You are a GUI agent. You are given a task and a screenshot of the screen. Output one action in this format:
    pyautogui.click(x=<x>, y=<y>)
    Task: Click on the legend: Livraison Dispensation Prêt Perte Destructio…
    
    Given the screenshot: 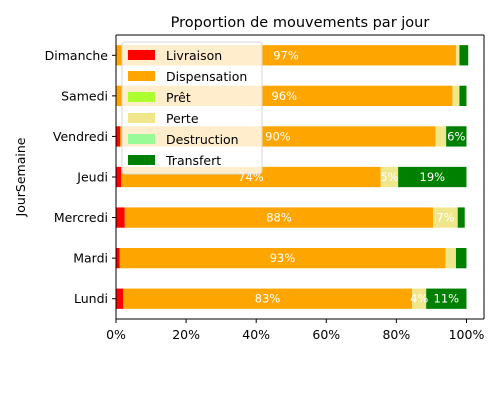 What is the action you would take?
    pyautogui.click(x=192, y=108)
    